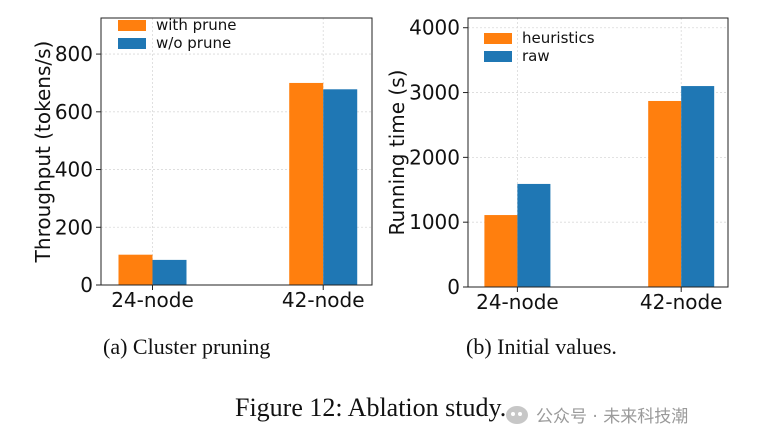  What do you see at coordinates (665, 193) in the screenshot?
I see `bar-heuristics-42-node` at bounding box center [665, 193].